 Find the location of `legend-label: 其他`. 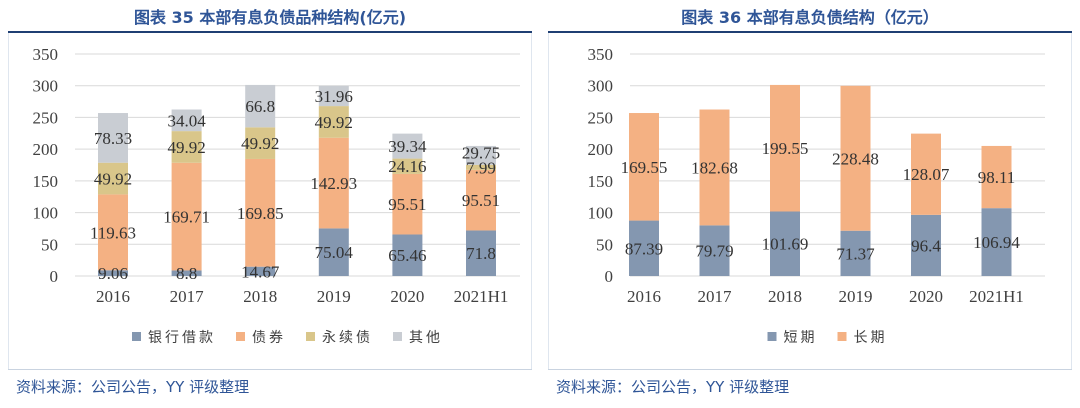

legend-label: 其他 is located at coordinates (426, 338).